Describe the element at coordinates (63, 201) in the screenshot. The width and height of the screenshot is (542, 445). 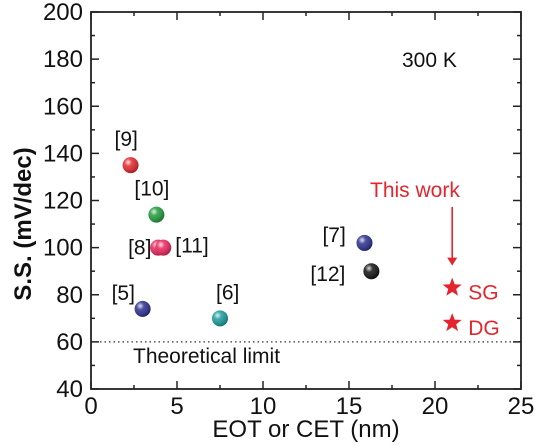
I see `y-tick-label: 120` at that location.